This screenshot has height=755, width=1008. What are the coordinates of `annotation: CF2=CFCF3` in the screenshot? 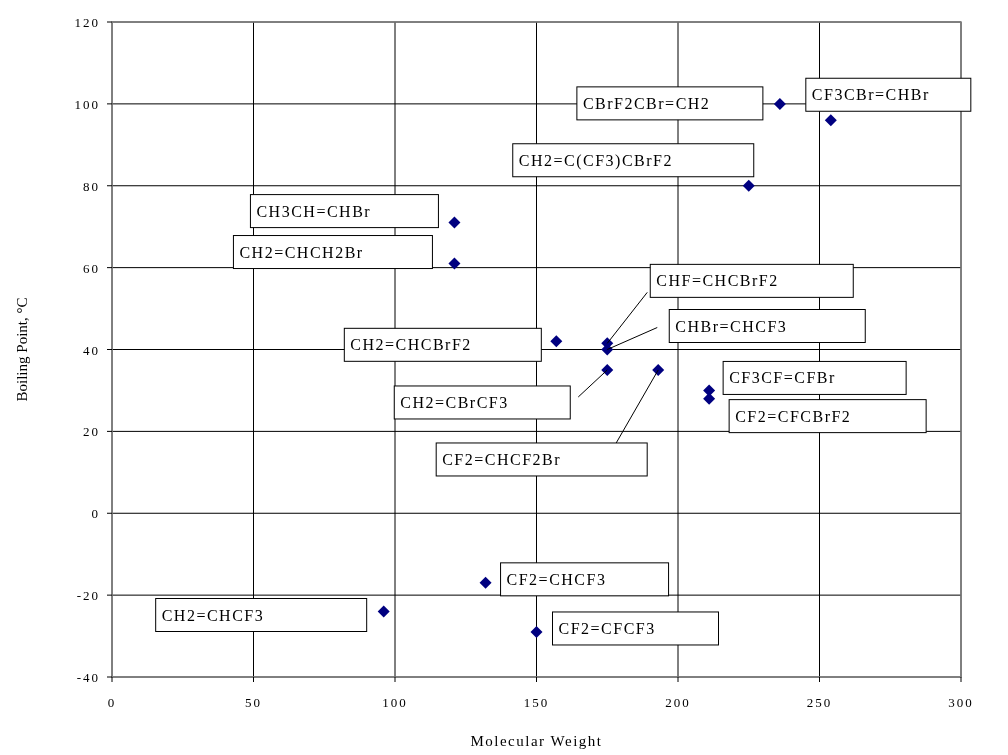 It's located at (607, 628).